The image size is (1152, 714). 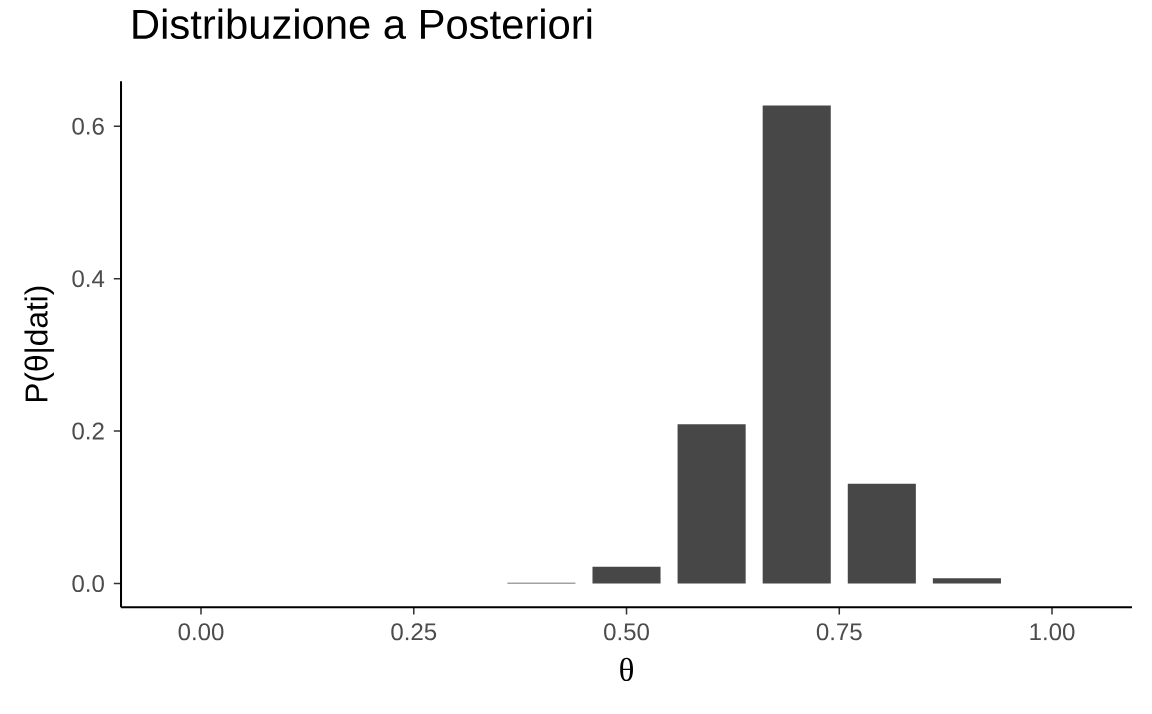 What do you see at coordinates (362, 23) in the screenshot?
I see `chart-title: Distribuzione a Posteriori` at bounding box center [362, 23].